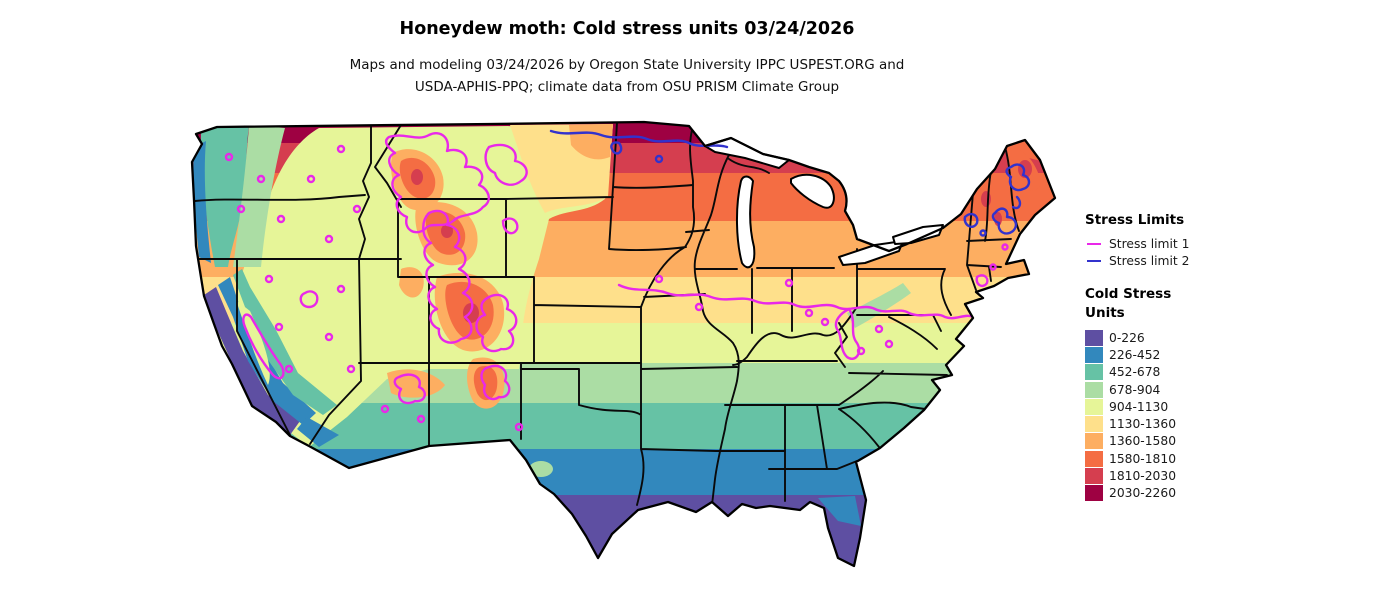 The height and width of the screenshot is (594, 1400). What do you see at coordinates (1143, 441) in the screenshot?
I see `class-label-6: 1360-1580` at bounding box center [1143, 441].